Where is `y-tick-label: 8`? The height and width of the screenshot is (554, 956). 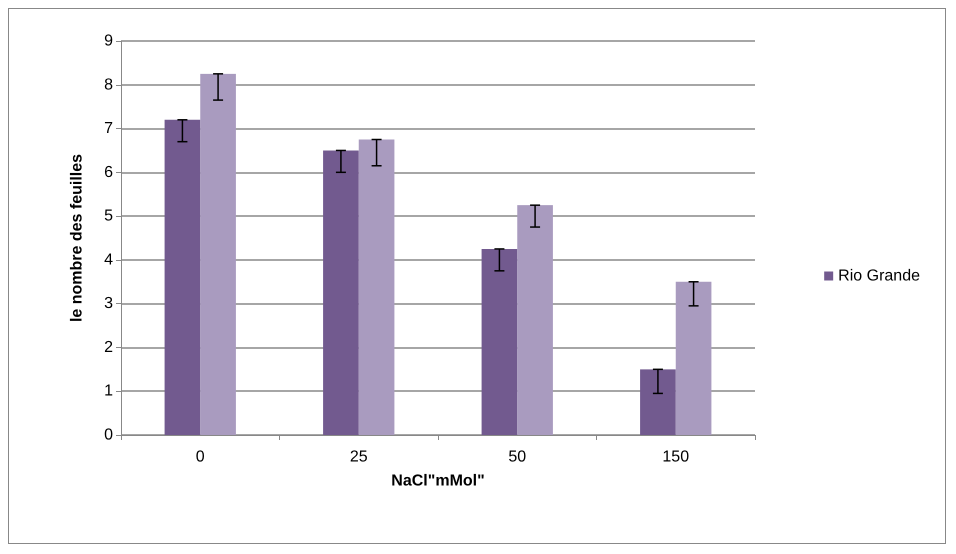
y-tick-label: 8 is located at coordinates (109, 85).